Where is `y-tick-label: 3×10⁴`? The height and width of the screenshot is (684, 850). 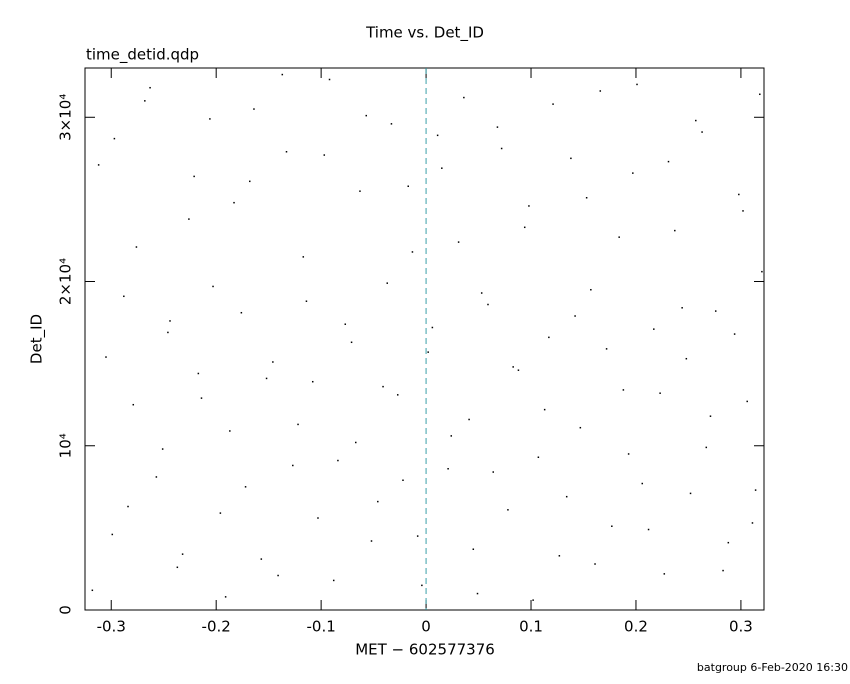
y-tick-label: 3×10⁴ is located at coordinates (66, 117).